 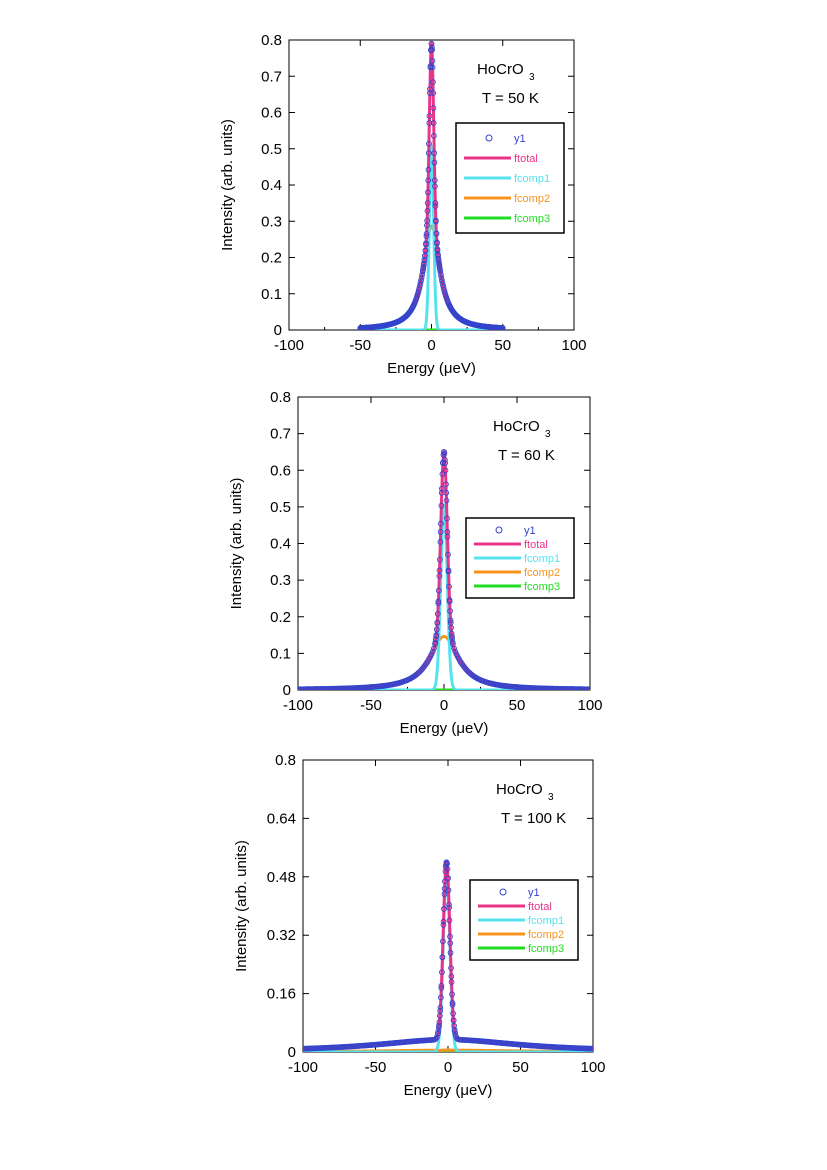 What do you see at coordinates (526, 455) in the screenshot?
I see `temperature-annotation: T = 60 K` at bounding box center [526, 455].